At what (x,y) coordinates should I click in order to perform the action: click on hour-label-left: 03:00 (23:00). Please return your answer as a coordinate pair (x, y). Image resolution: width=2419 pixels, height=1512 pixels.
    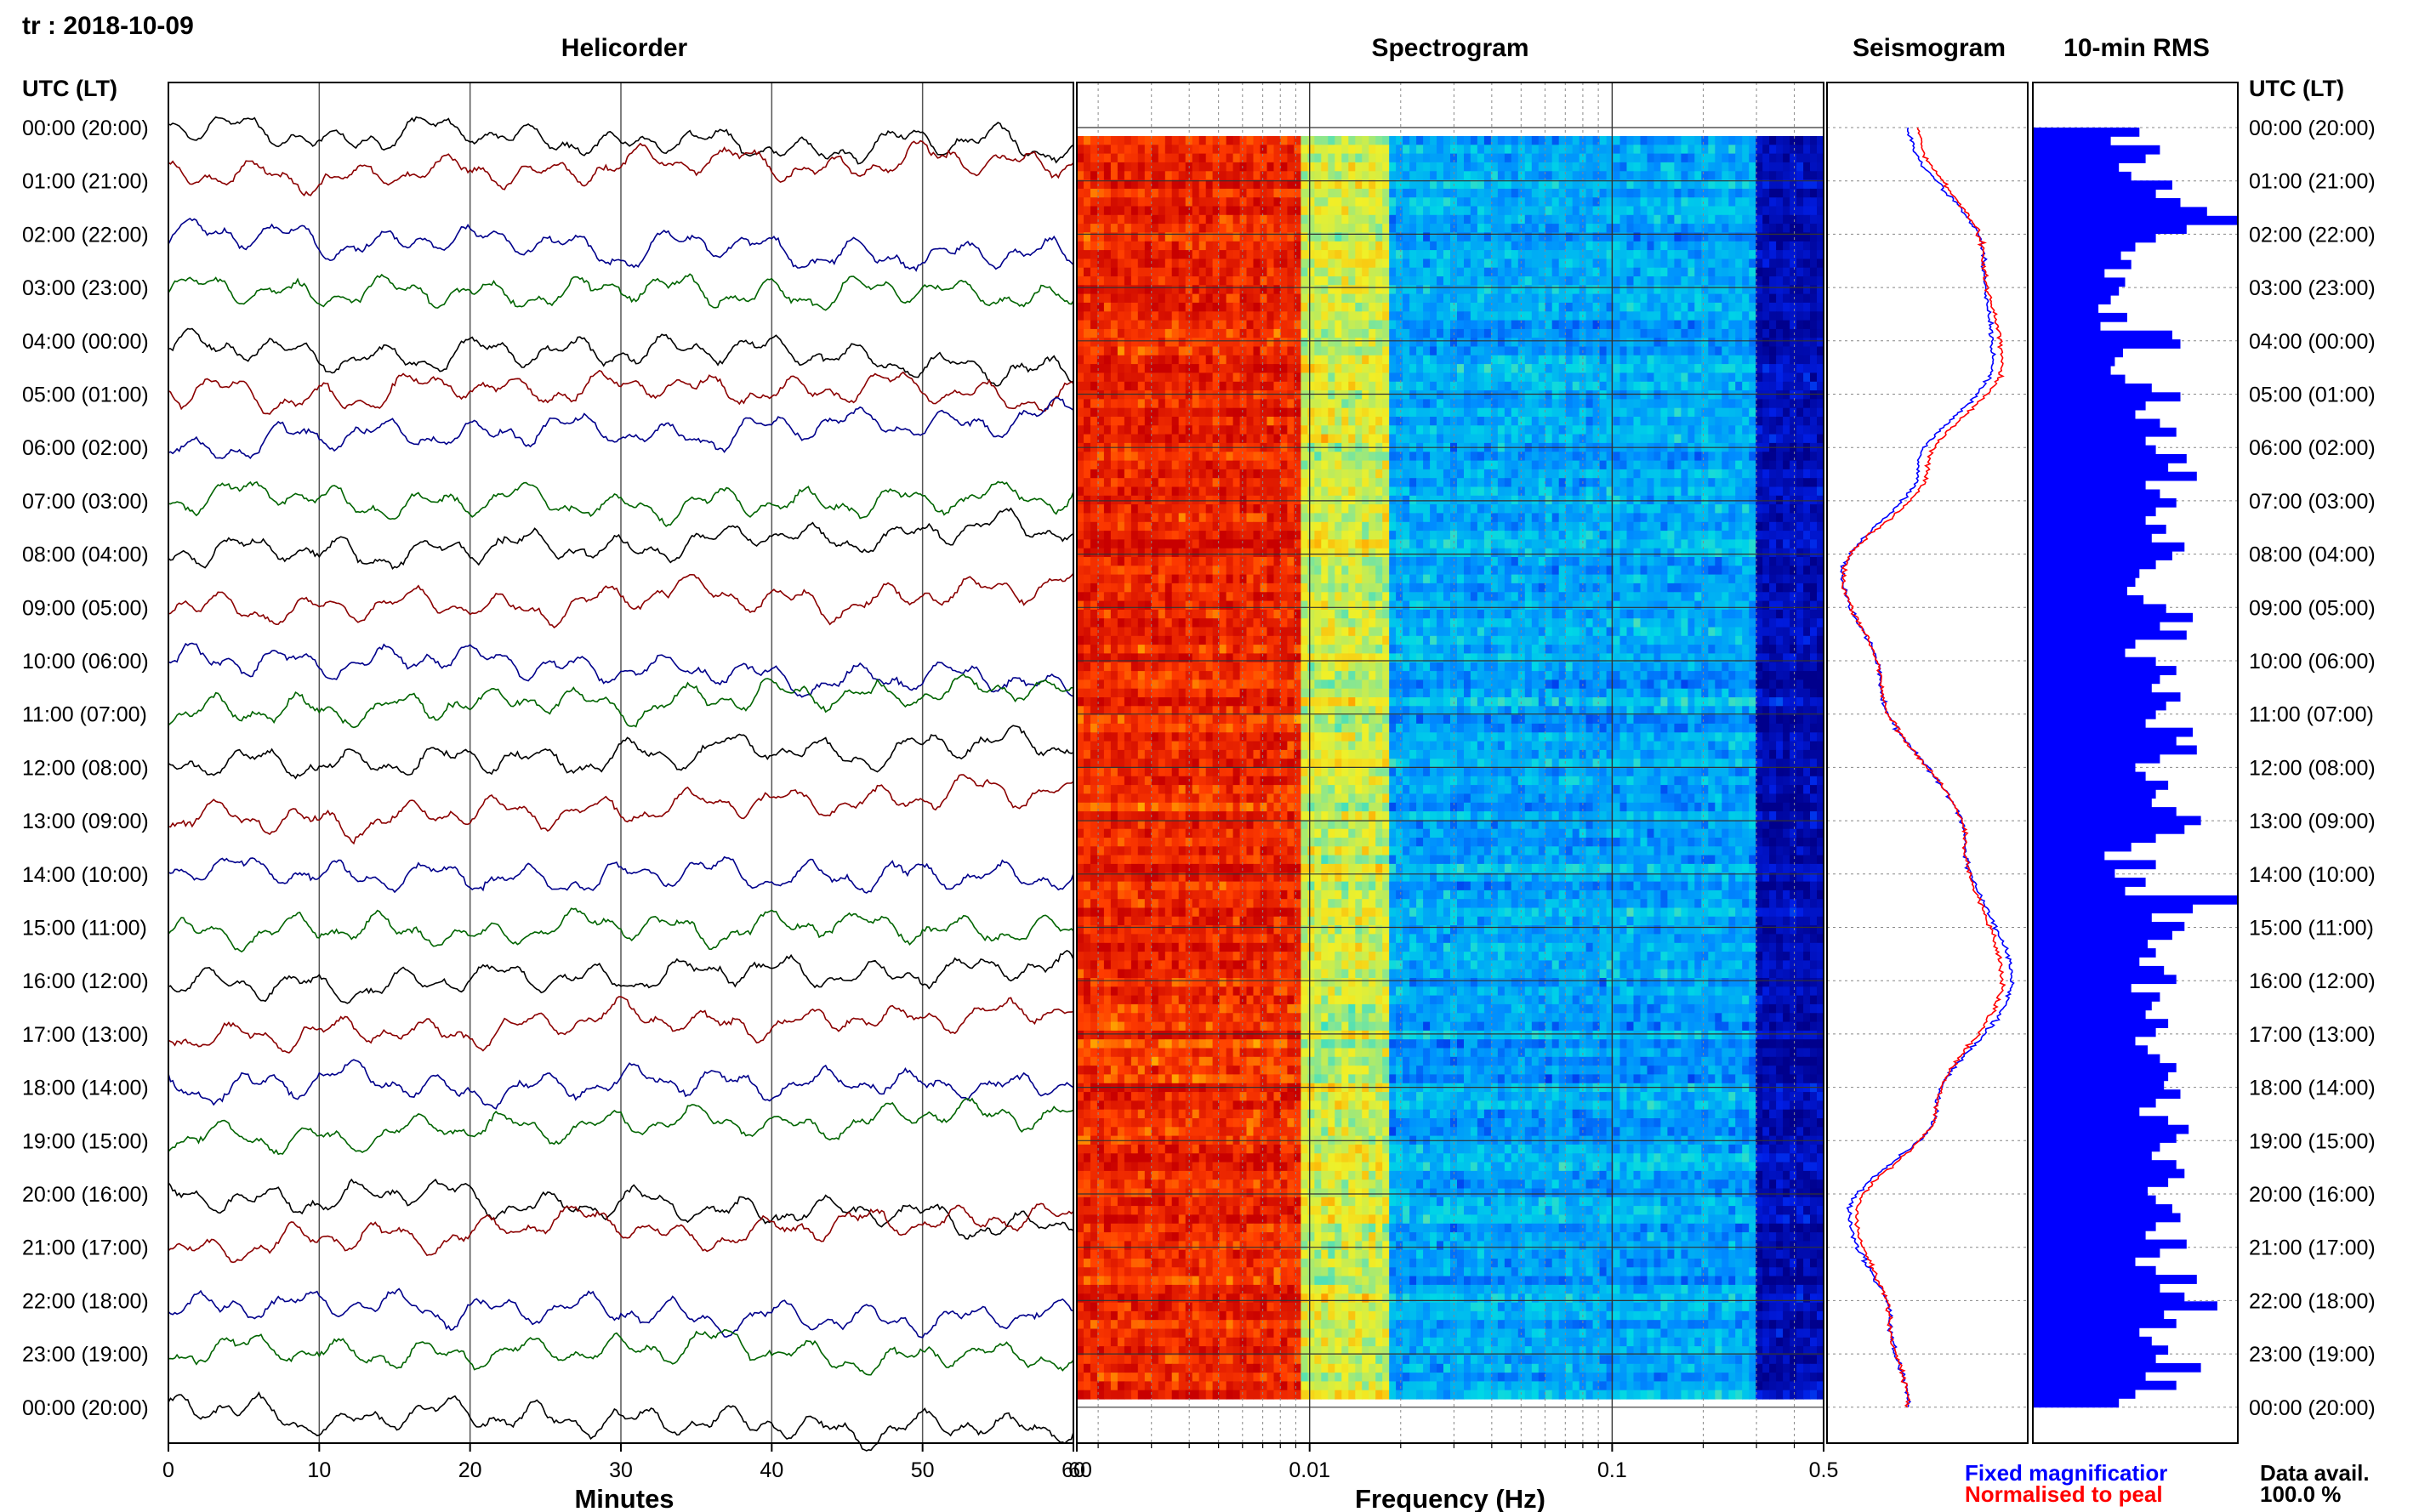
    Looking at the image, I should click on (85, 288).